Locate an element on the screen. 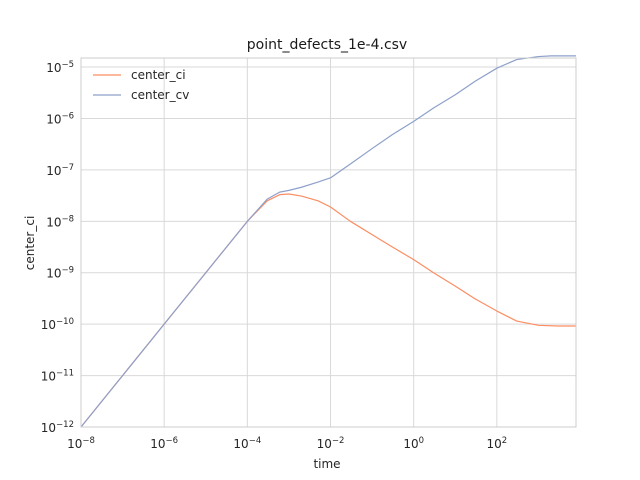 This screenshot has width=640, height=480. y-tick-label: 10⁻⁹ is located at coordinates (60, 273).